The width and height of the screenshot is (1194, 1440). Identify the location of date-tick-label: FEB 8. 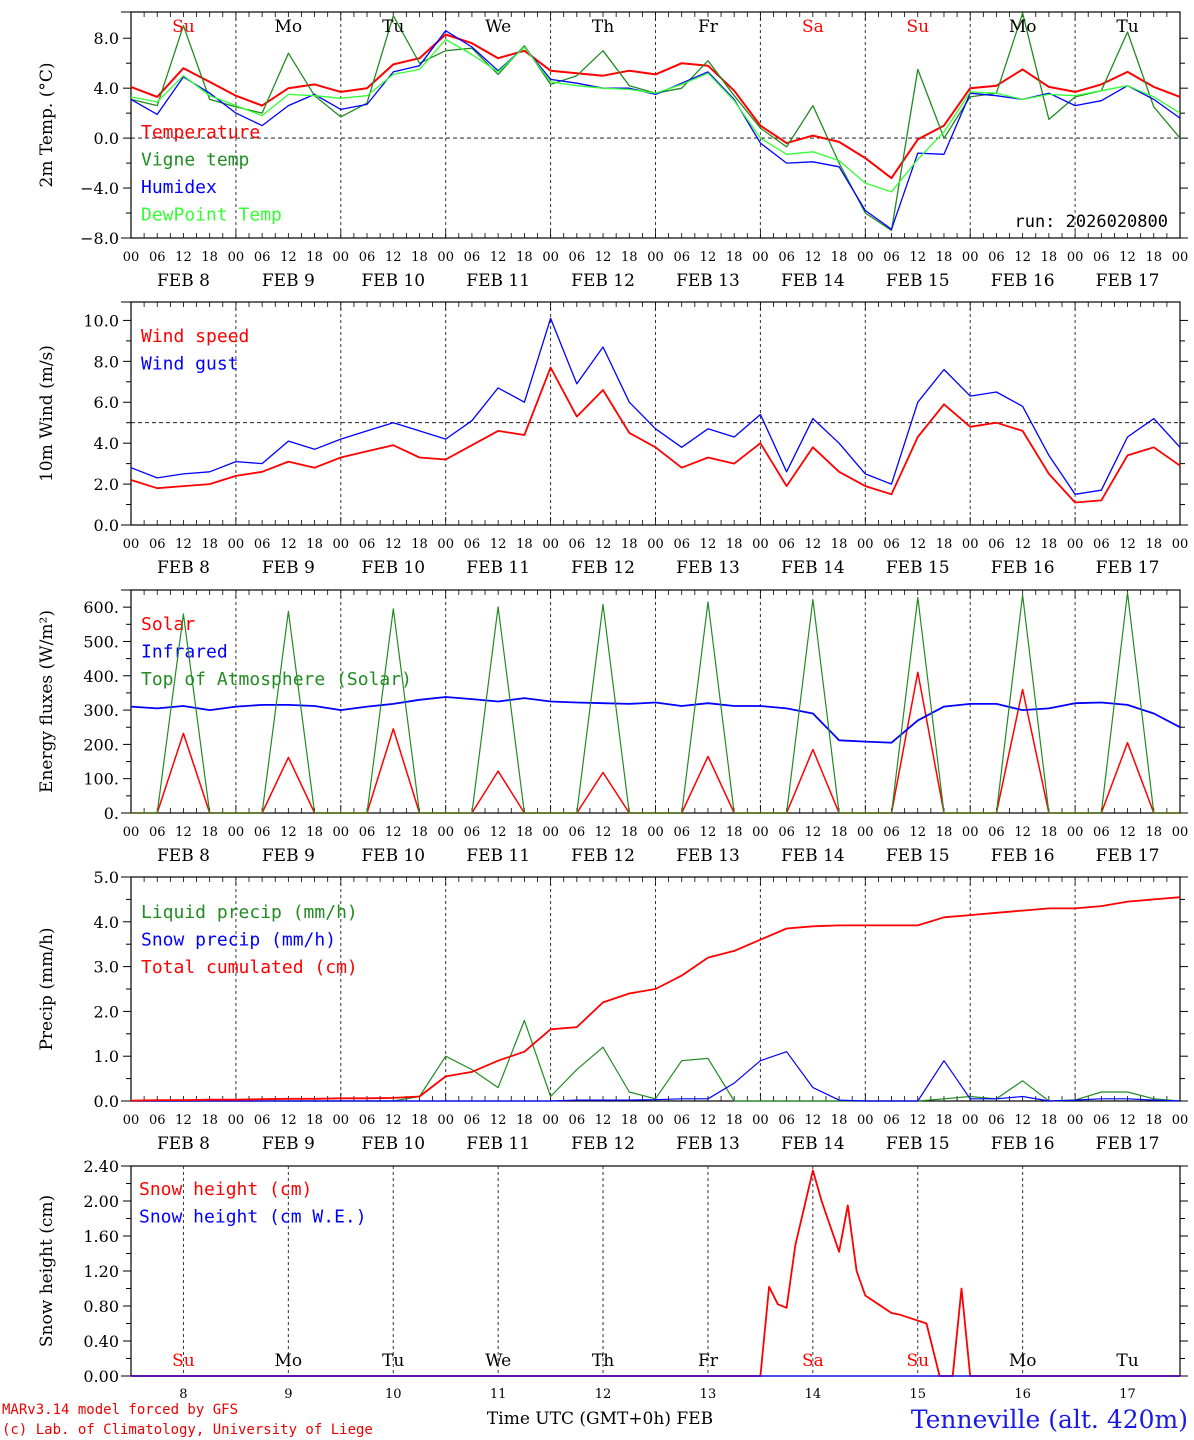
(183, 856).